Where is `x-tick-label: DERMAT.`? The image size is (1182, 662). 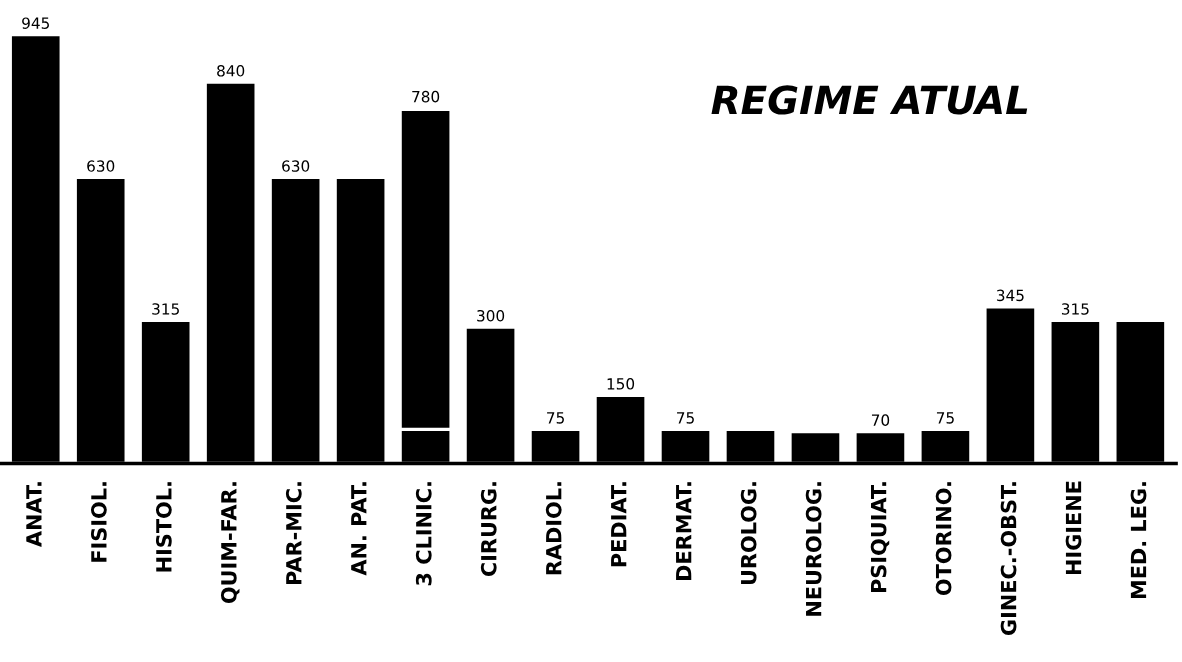 x-tick-label: DERMAT. is located at coordinates (684, 531).